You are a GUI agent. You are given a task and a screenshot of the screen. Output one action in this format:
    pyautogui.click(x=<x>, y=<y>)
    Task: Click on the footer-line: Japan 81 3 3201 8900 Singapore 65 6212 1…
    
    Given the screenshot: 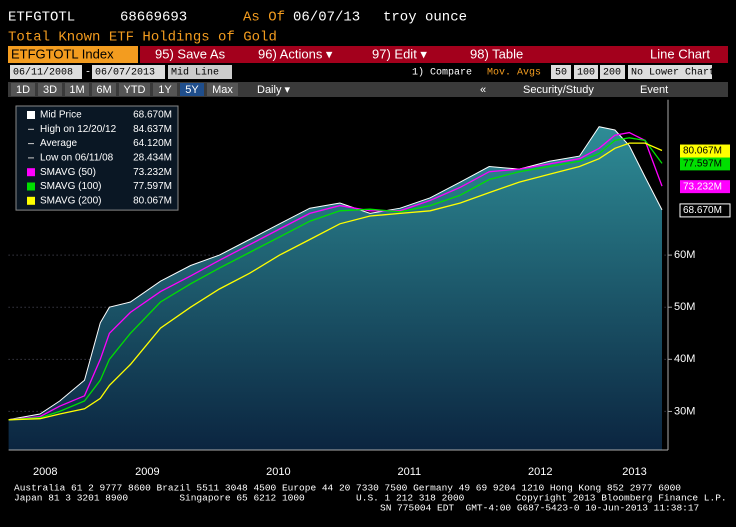 What is the action you would take?
    pyautogui.click(x=370, y=498)
    